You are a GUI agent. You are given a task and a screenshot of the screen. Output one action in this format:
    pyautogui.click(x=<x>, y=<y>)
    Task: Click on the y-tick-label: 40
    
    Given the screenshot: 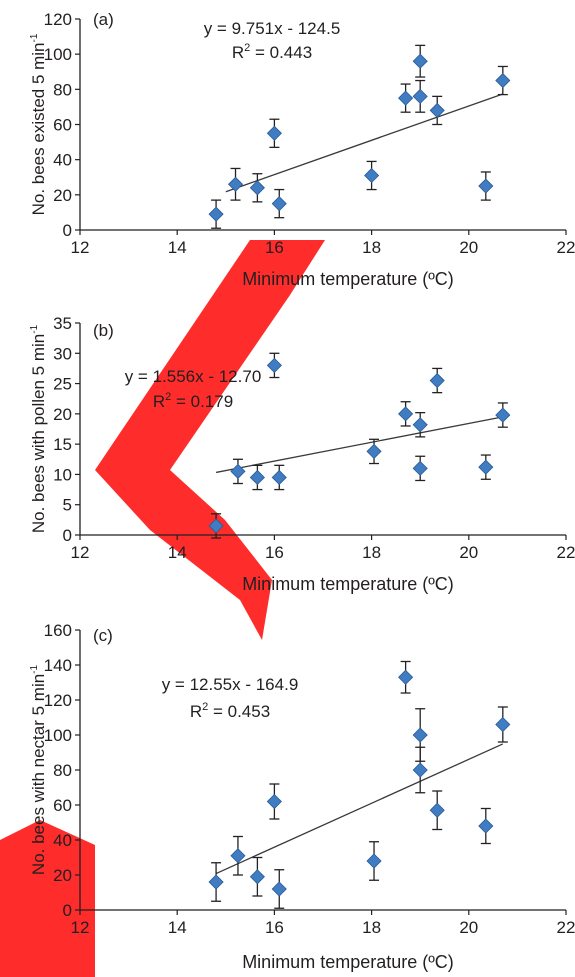 What is the action you would take?
    pyautogui.click(x=62, y=160)
    